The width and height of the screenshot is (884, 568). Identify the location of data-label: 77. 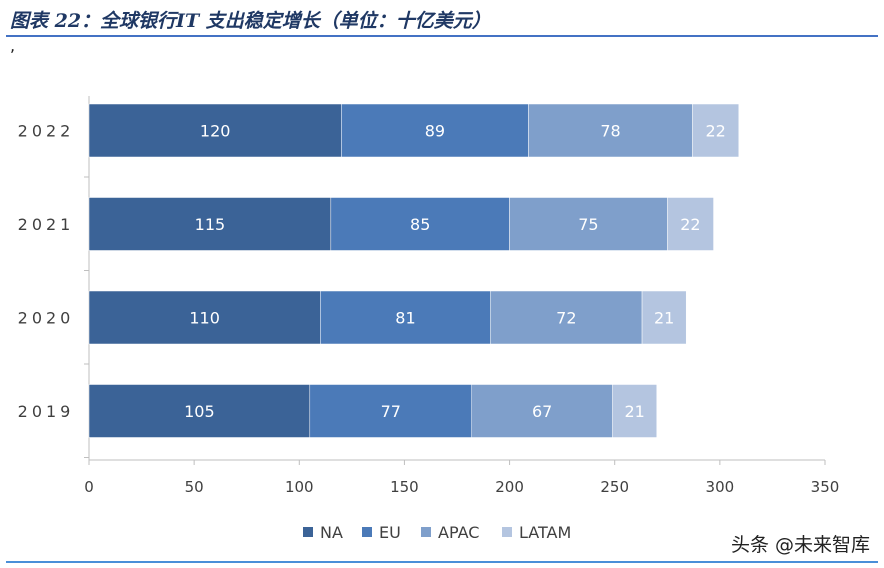
(391, 411).